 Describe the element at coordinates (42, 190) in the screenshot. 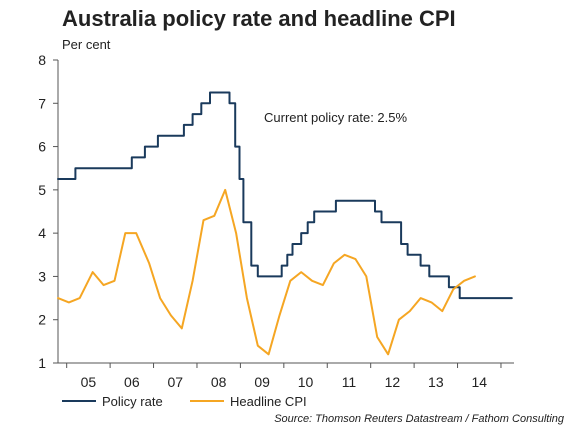

I see `y-tick-label: 5` at that location.